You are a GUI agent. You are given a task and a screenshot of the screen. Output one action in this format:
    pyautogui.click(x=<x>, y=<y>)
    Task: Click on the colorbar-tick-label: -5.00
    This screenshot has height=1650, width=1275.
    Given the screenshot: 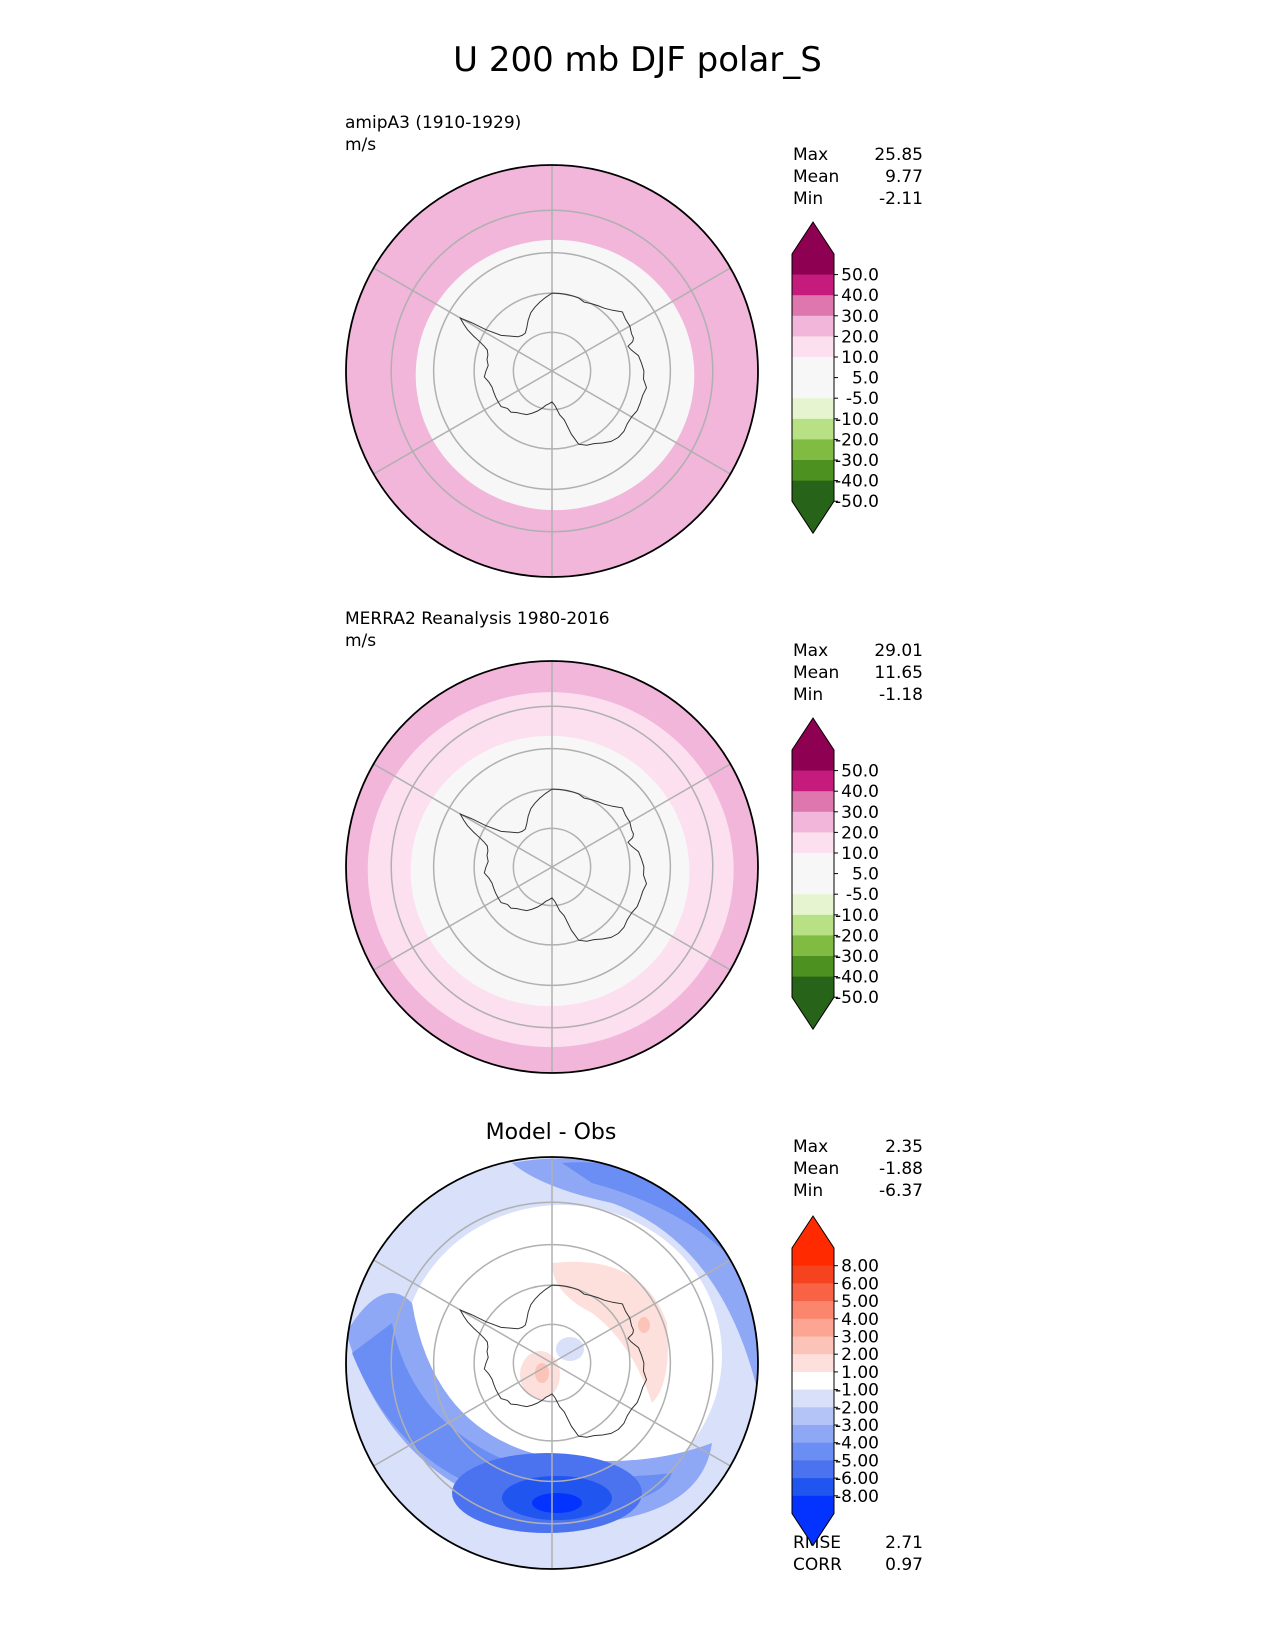 What is the action you would take?
    pyautogui.click(x=857, y=1461)
    